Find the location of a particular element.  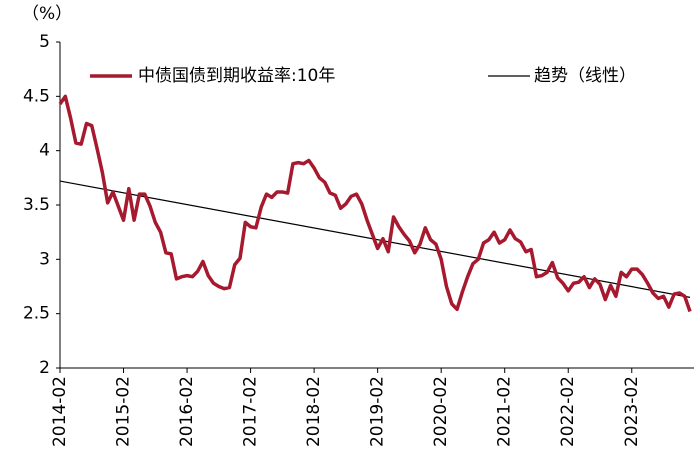

x-tick-label: 2021-02 is located at coordinates (505, 411).